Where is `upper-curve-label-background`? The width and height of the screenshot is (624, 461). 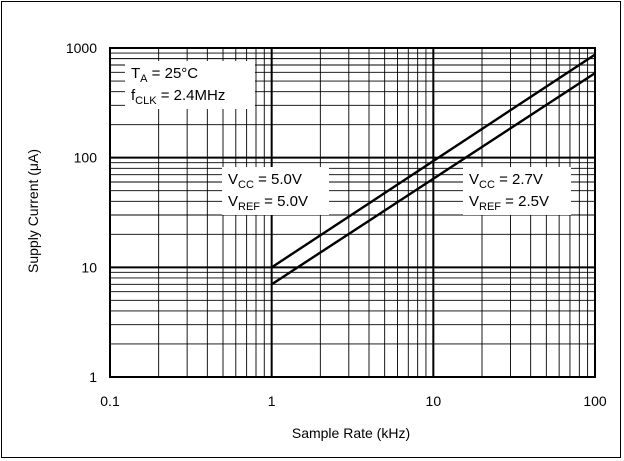
upper-curve-label-background is located at coordinates (275, 191).